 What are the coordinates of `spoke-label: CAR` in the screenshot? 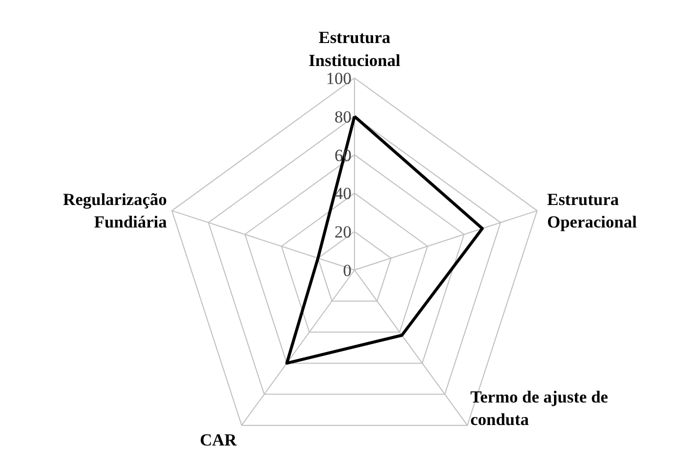 It's located at (219, 440).